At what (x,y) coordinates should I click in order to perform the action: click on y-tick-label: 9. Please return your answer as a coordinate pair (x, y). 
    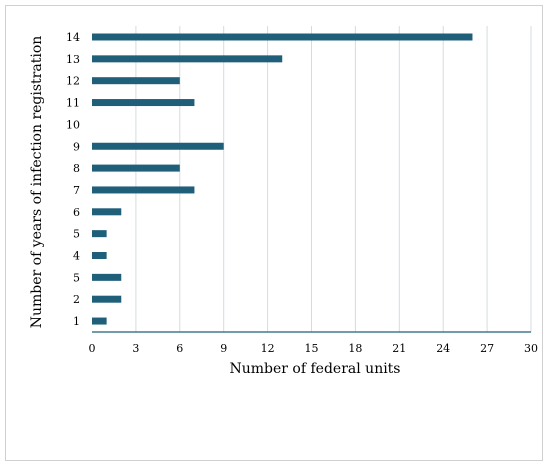
    Looking at the image, I should click on (76, 146).